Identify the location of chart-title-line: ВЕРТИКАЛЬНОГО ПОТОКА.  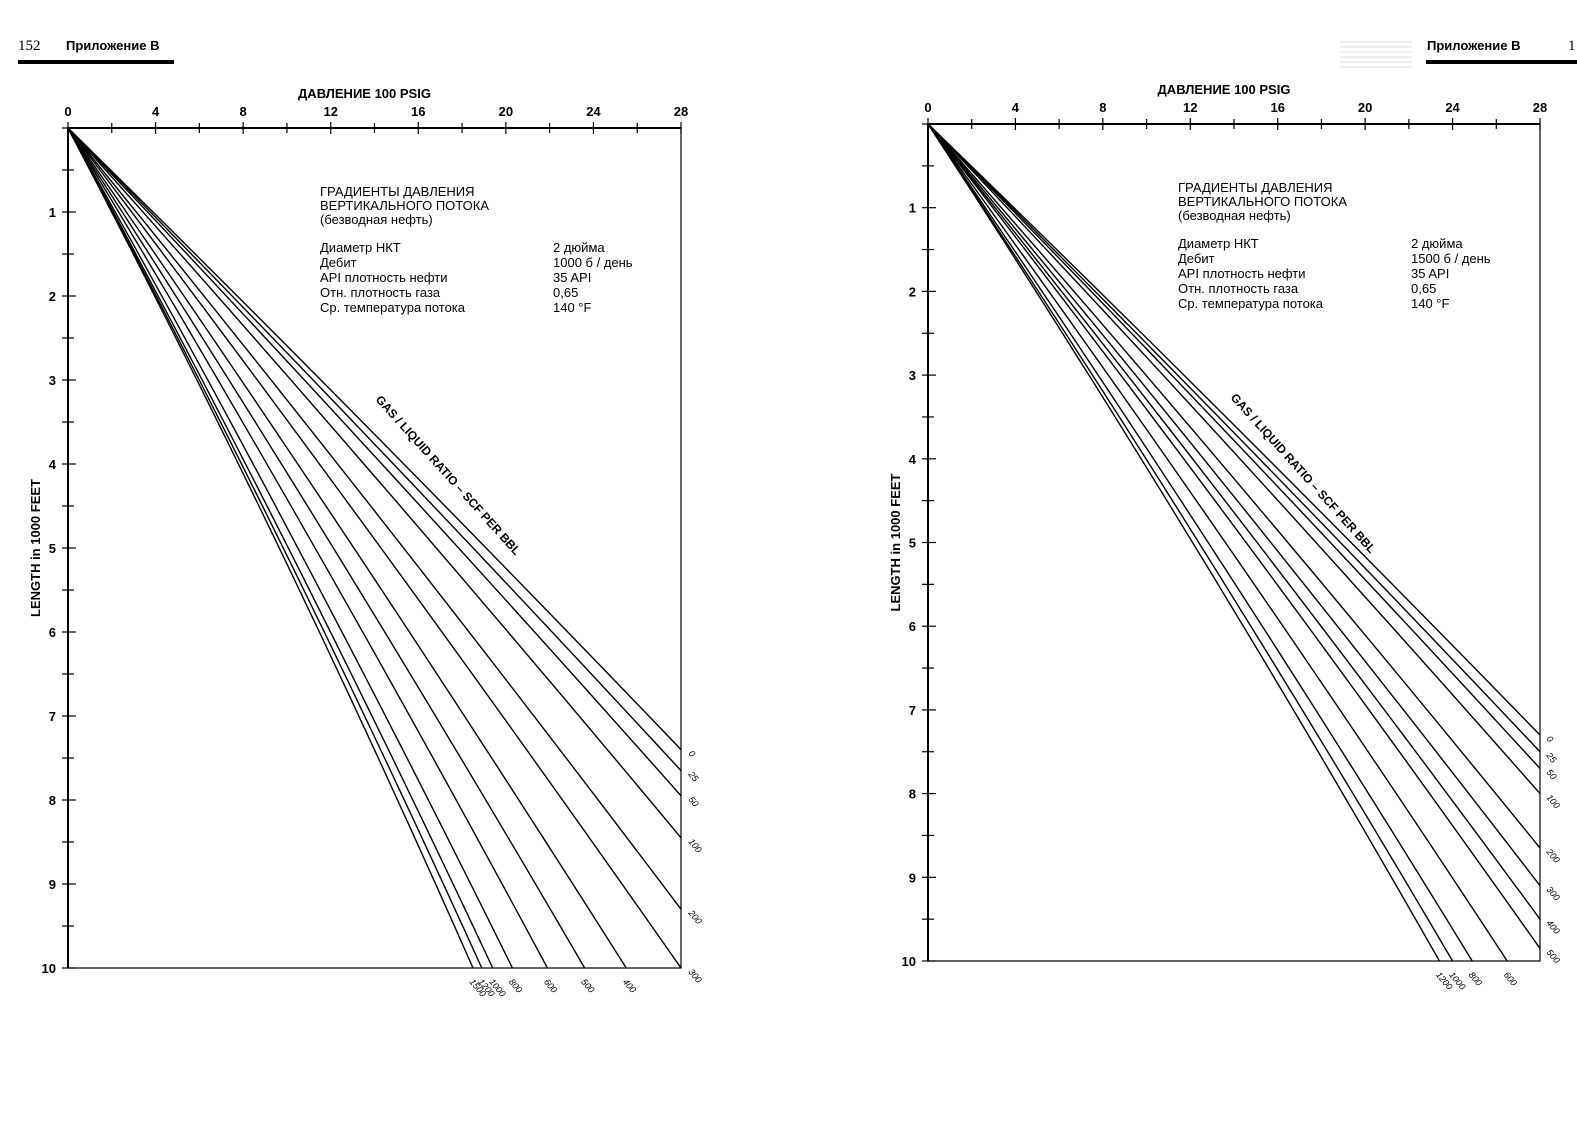
(1262, 201).